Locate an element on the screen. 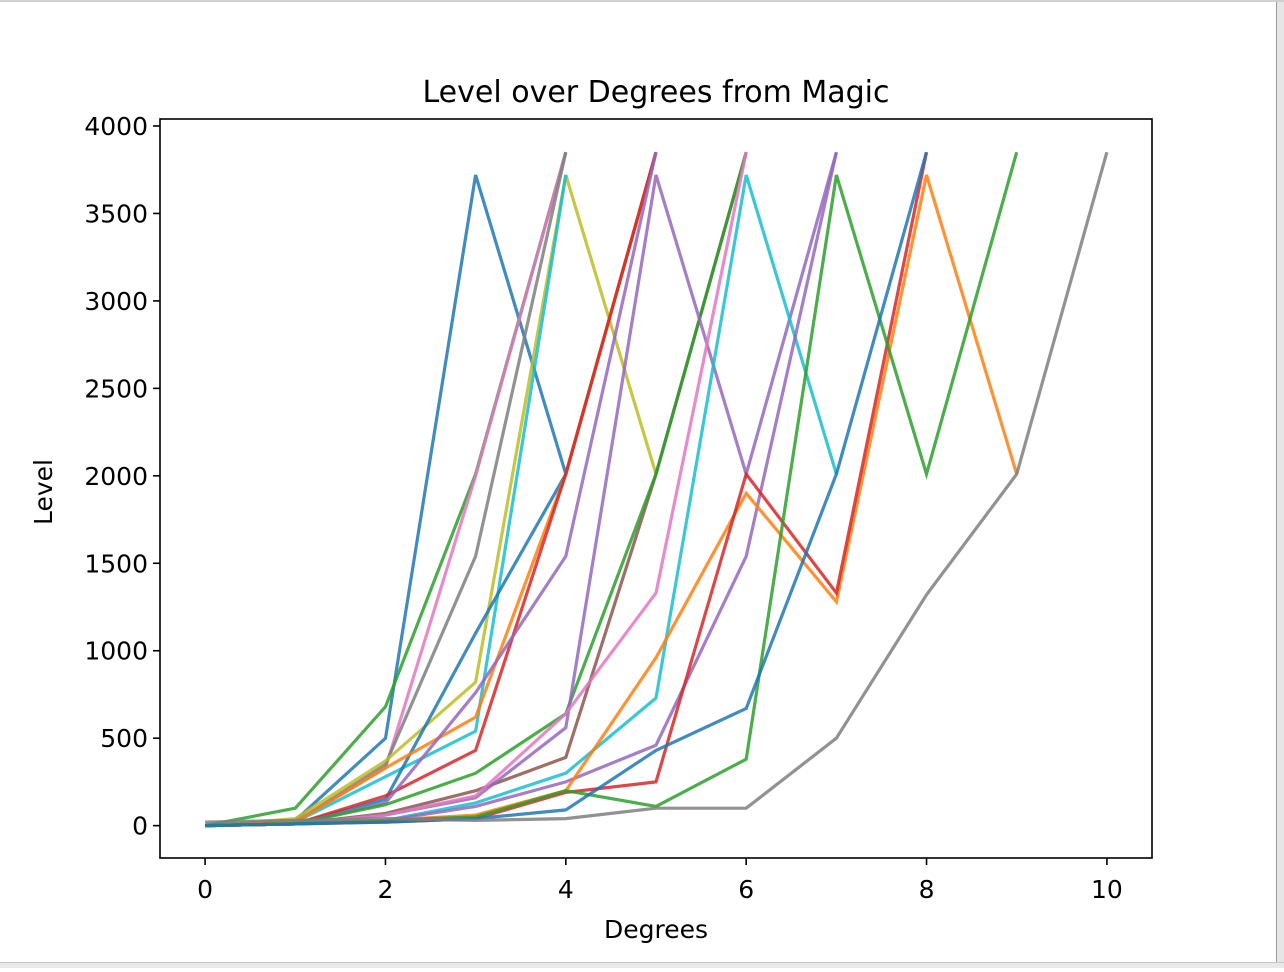 The image size is (1284, 972). y-axis-label: Level is located at coordinates (43, 492).